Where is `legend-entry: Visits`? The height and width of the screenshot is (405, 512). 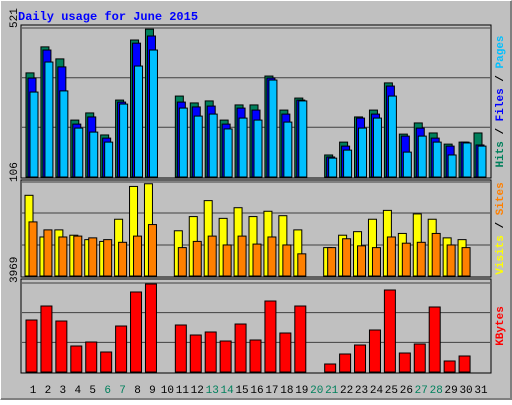
legend-entry: Visits is located at coordinates (501, 255).